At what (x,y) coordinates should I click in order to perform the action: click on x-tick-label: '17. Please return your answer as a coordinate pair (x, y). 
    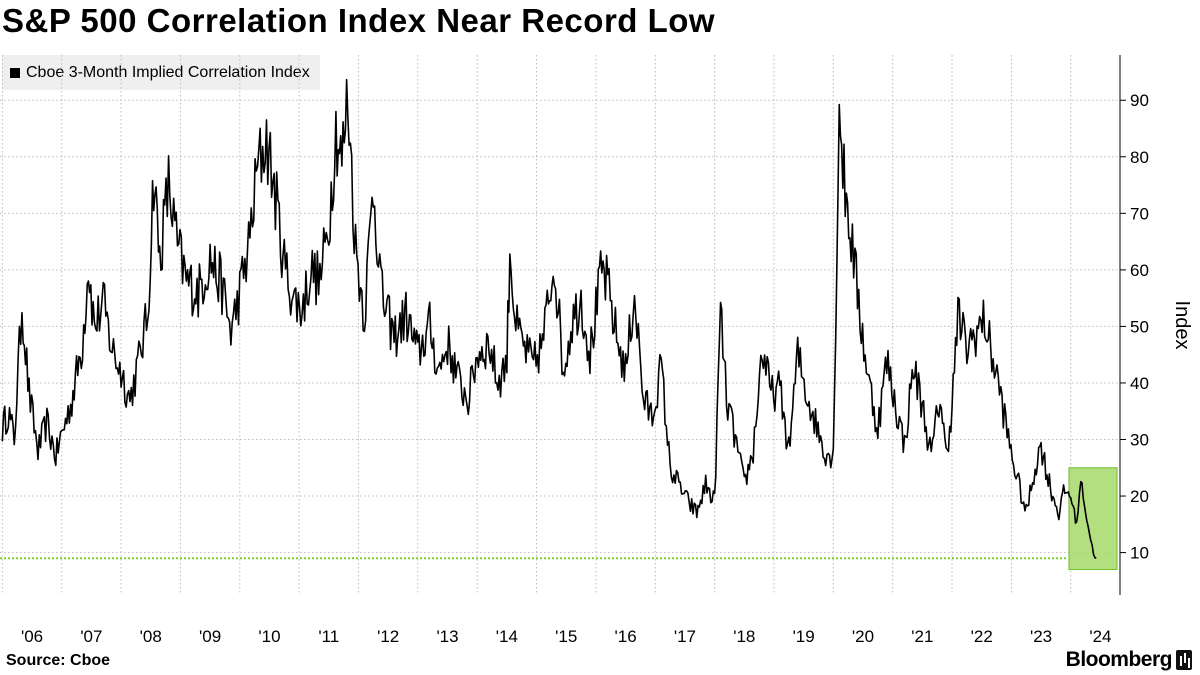
    Looking at the image, I should click on (685, 636).